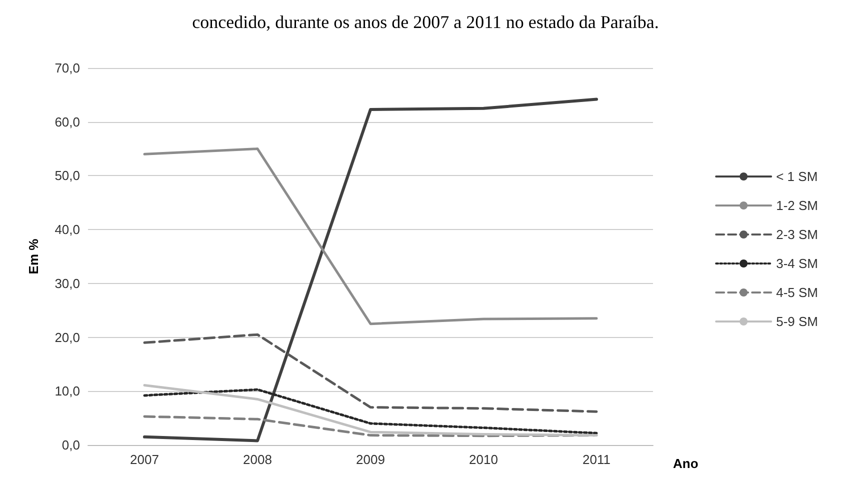 Image resolution: width=851 pixels, height=498 pixels. What do you see at coordinates (370, 459) in the screenshot?
I see `x-tick-label: 2009` at bounding box center [370, 459].